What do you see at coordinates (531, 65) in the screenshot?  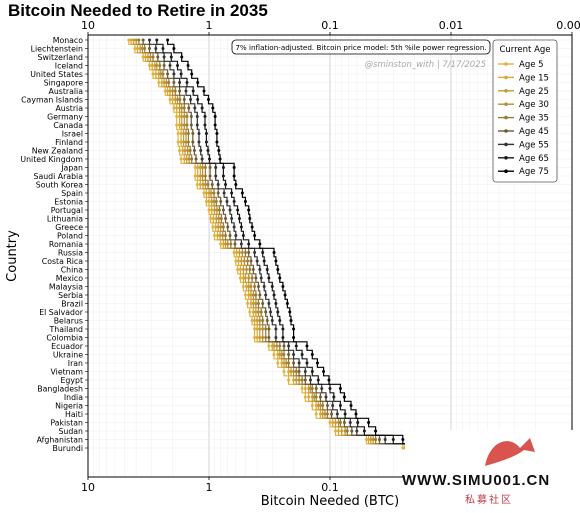 I see `legend-label: Age 5` at bounding box center [531, 65].